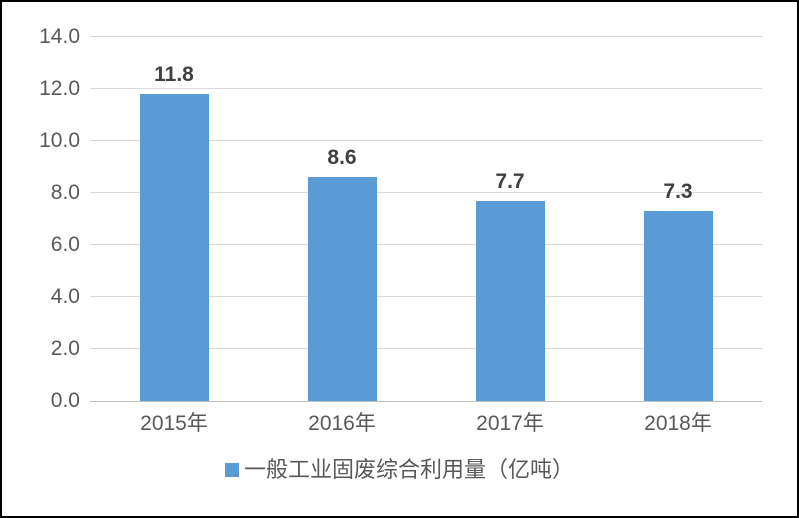 The width and height of the screenshot is (799, 518). Describe the element at coordinates (510, 181) in the screenshot. I see `bar-value-label: 7.7` at that location.